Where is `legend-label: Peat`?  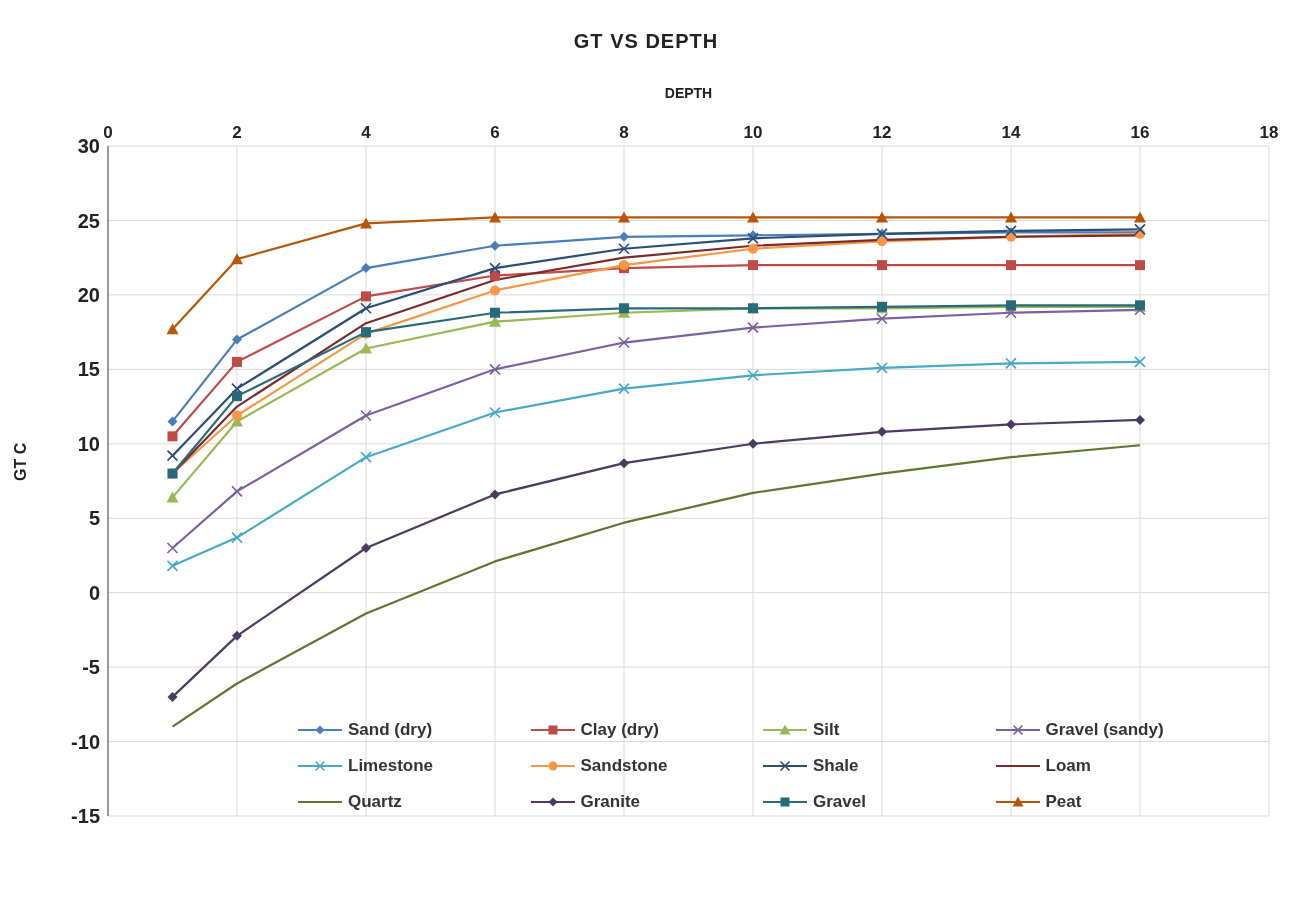
legend-label: Peat is located at coordinates (1063, 802).